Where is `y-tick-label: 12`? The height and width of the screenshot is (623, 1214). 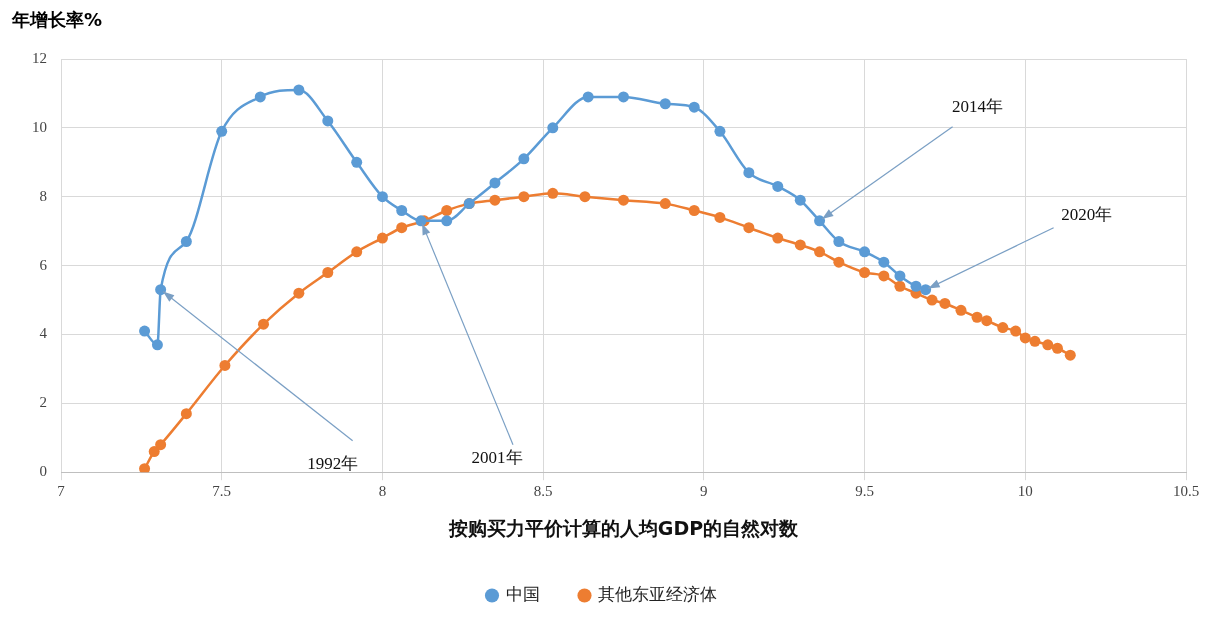
y-tick-label: 12 is located at coordinates (39, 57).